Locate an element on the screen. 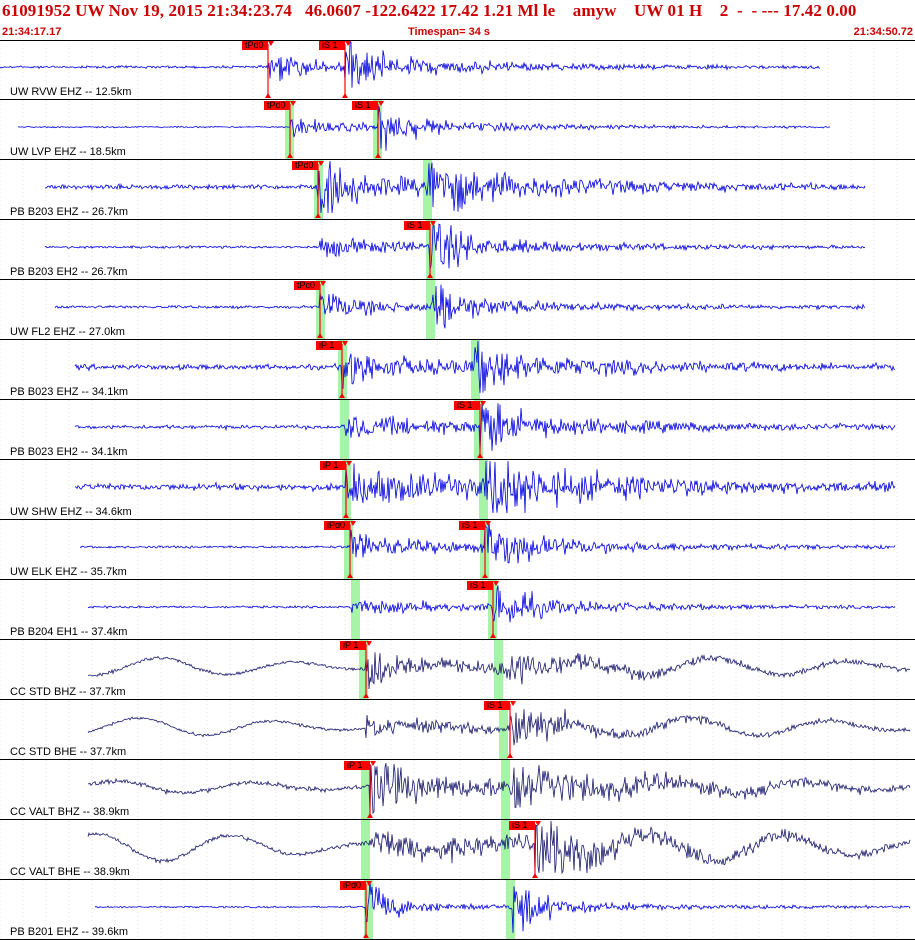 The image size is (915, 940). station-label: CC VALT BHE -- 38.9km is located at coordinates (70, 872).